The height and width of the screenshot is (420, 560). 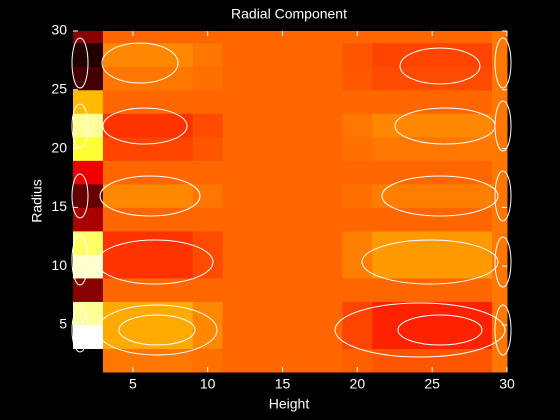 What do you see at coordinates (432, 384) in the screenshot?
I see `x-tick-label: 25` at bounding box center [432, 384].